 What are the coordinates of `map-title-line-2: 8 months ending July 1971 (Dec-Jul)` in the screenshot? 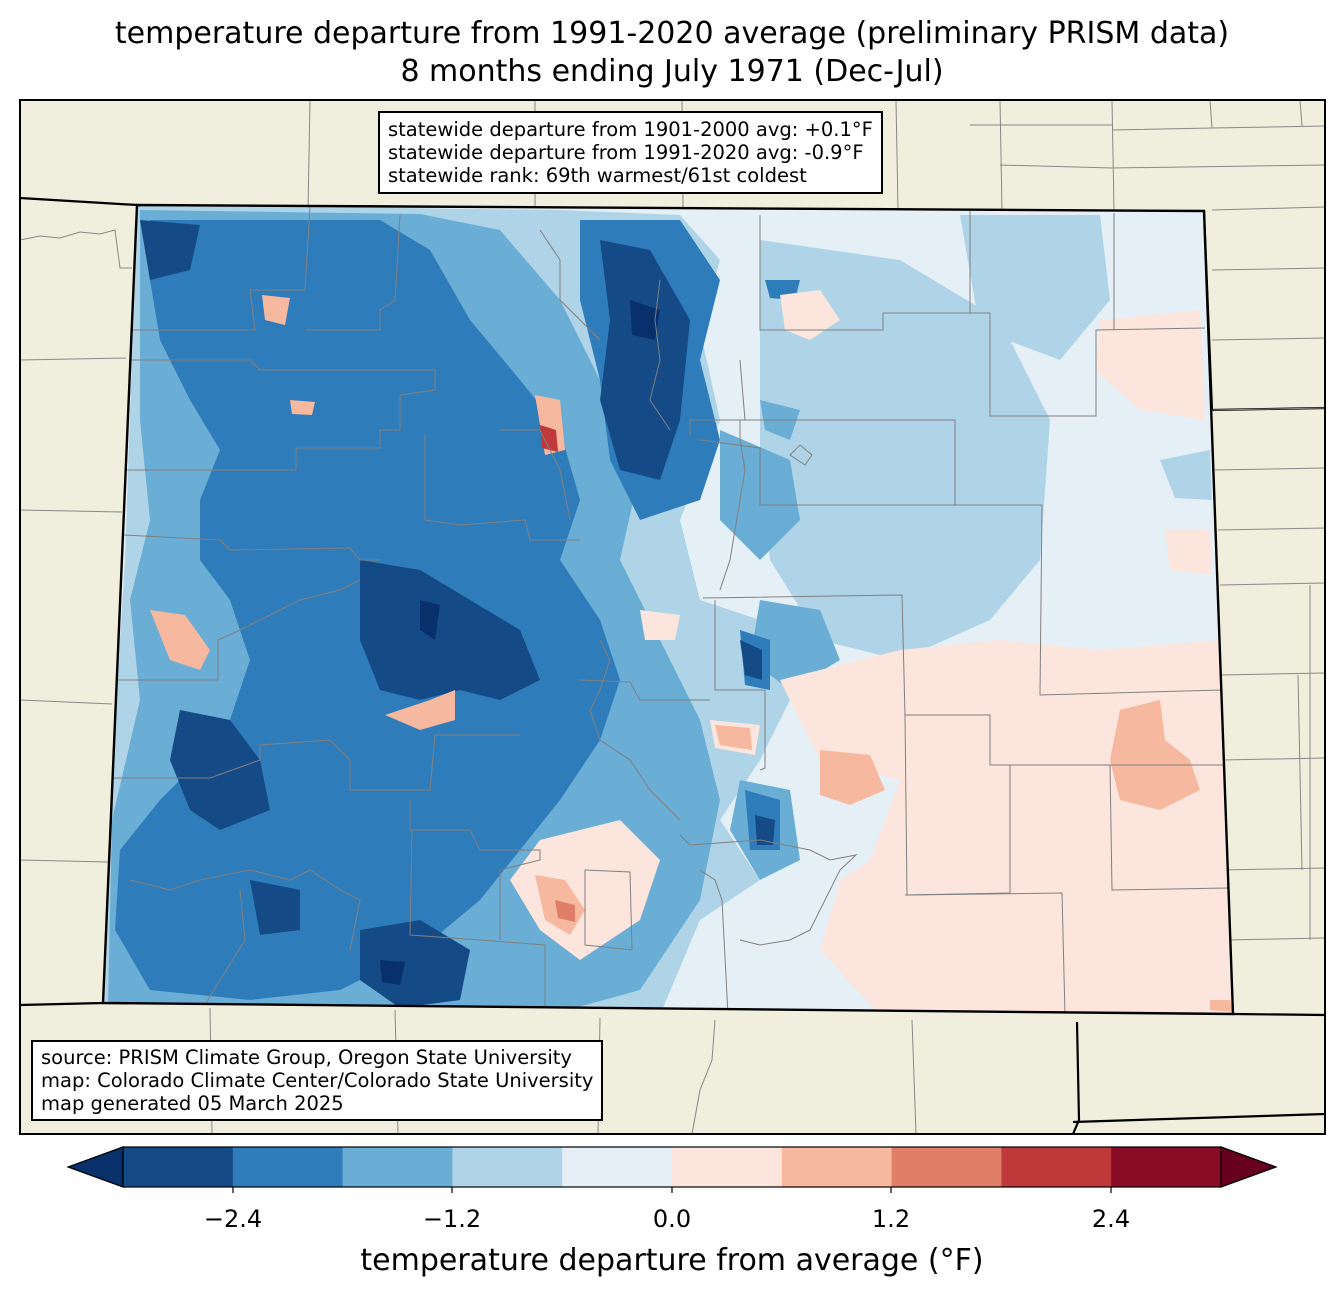 It's located at (672, 71).